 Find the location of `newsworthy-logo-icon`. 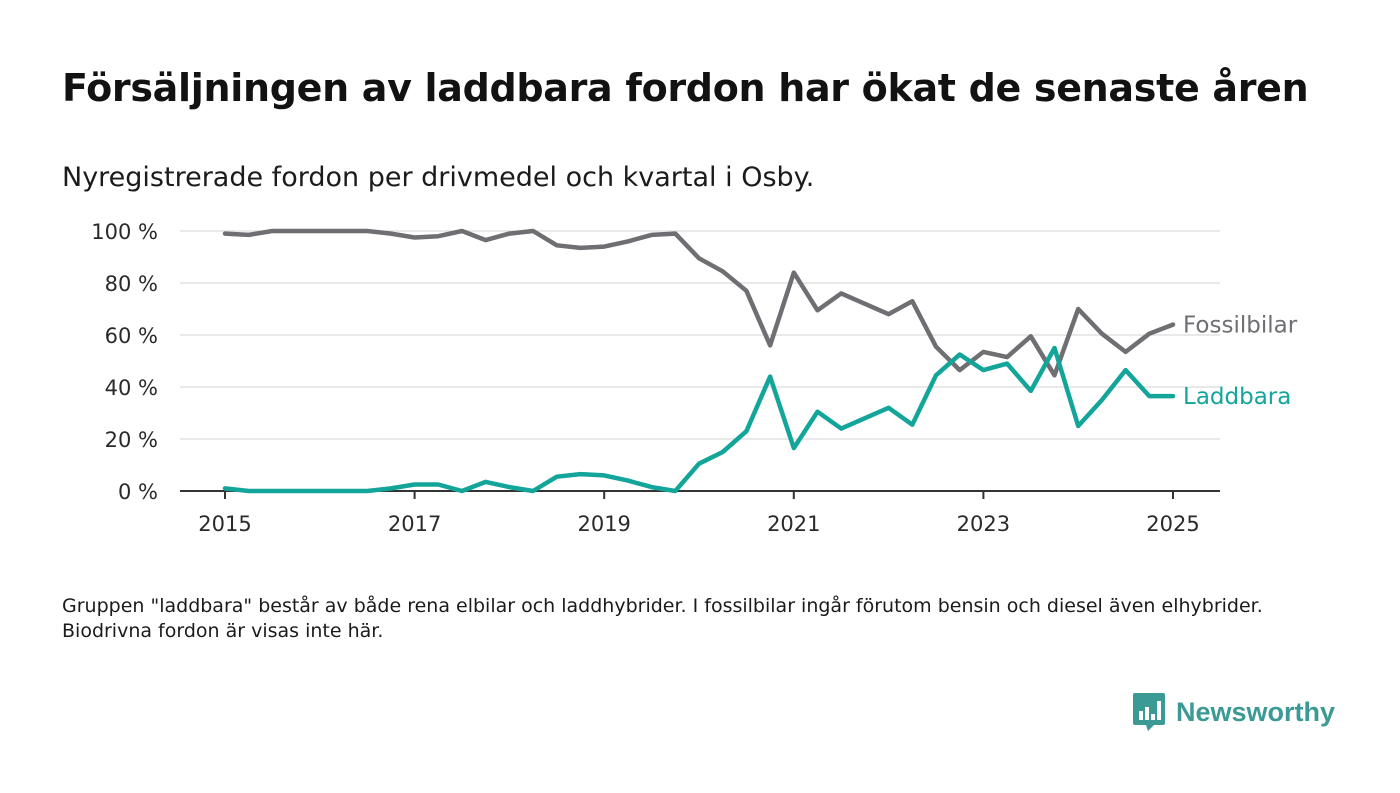

newsworthy-logo-icon is located at coordinates (1149, 712).